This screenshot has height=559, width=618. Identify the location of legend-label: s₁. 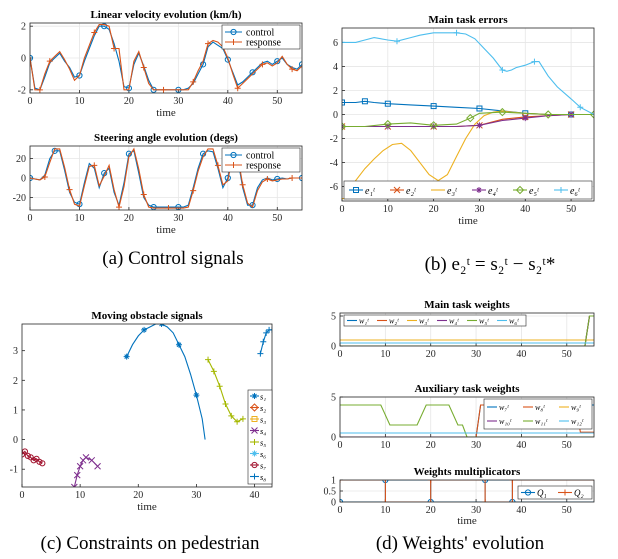
(263, 397).